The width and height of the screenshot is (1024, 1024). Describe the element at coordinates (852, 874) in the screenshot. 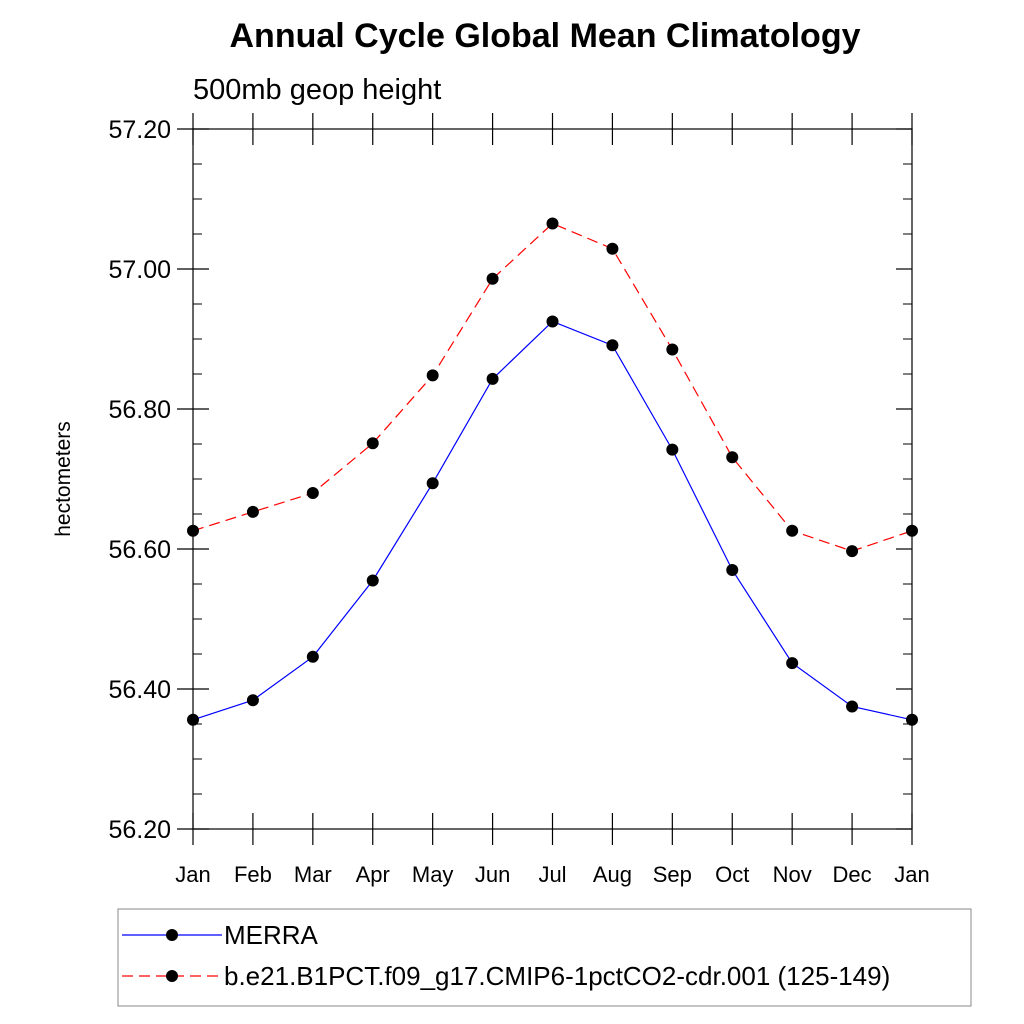

I see `x-tick-label: Dec` at that location.